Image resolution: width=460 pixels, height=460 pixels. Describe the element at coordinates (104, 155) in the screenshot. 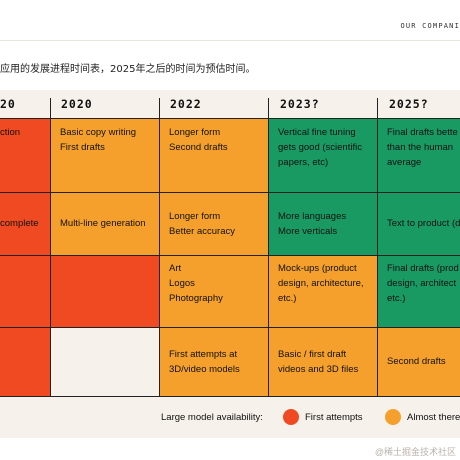

I see `timeline-cell: Basic copy writing First drafts` at that location.